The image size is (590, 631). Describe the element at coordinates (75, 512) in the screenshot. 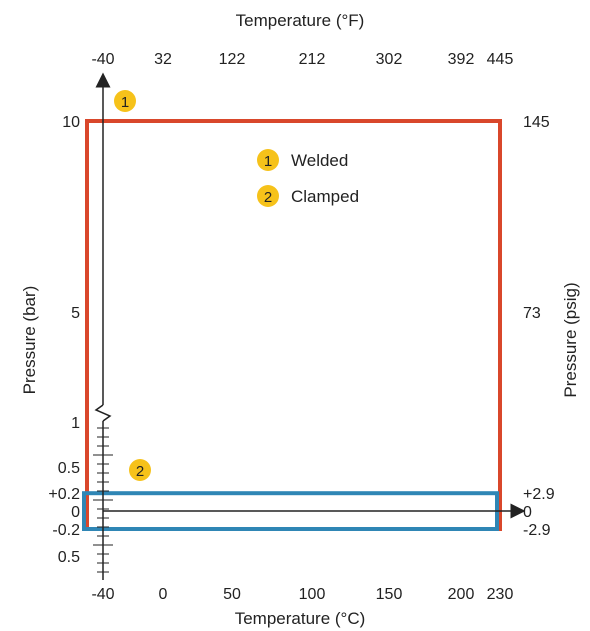

I see `y-left-tick-label: 0` at that location.